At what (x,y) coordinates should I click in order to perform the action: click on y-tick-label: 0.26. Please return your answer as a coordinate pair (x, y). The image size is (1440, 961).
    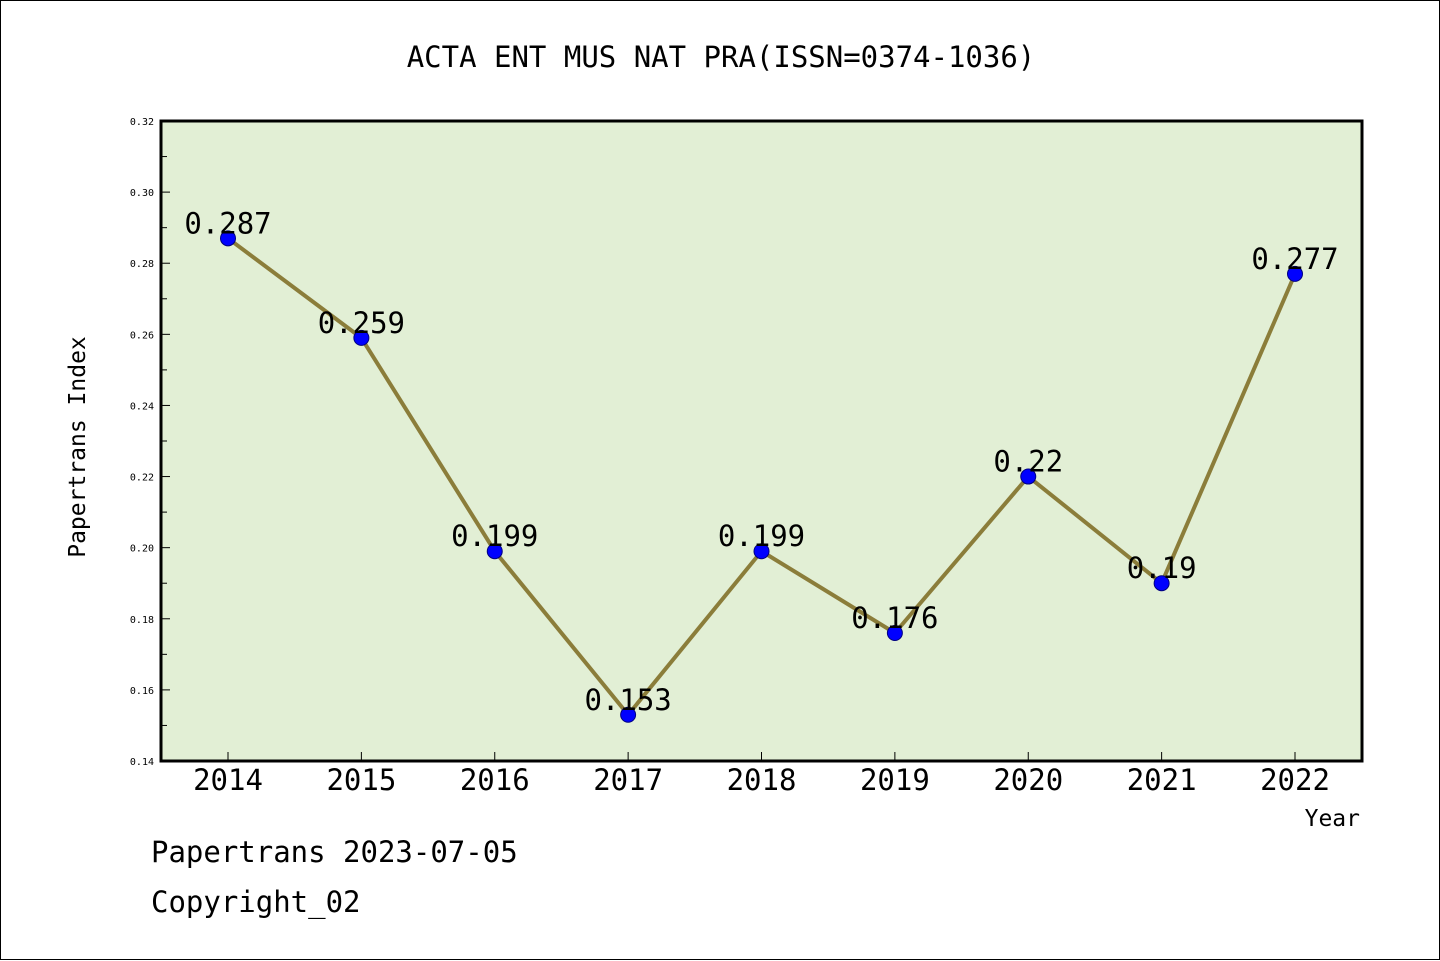
    Looking at the image, I should click on (142, 335).